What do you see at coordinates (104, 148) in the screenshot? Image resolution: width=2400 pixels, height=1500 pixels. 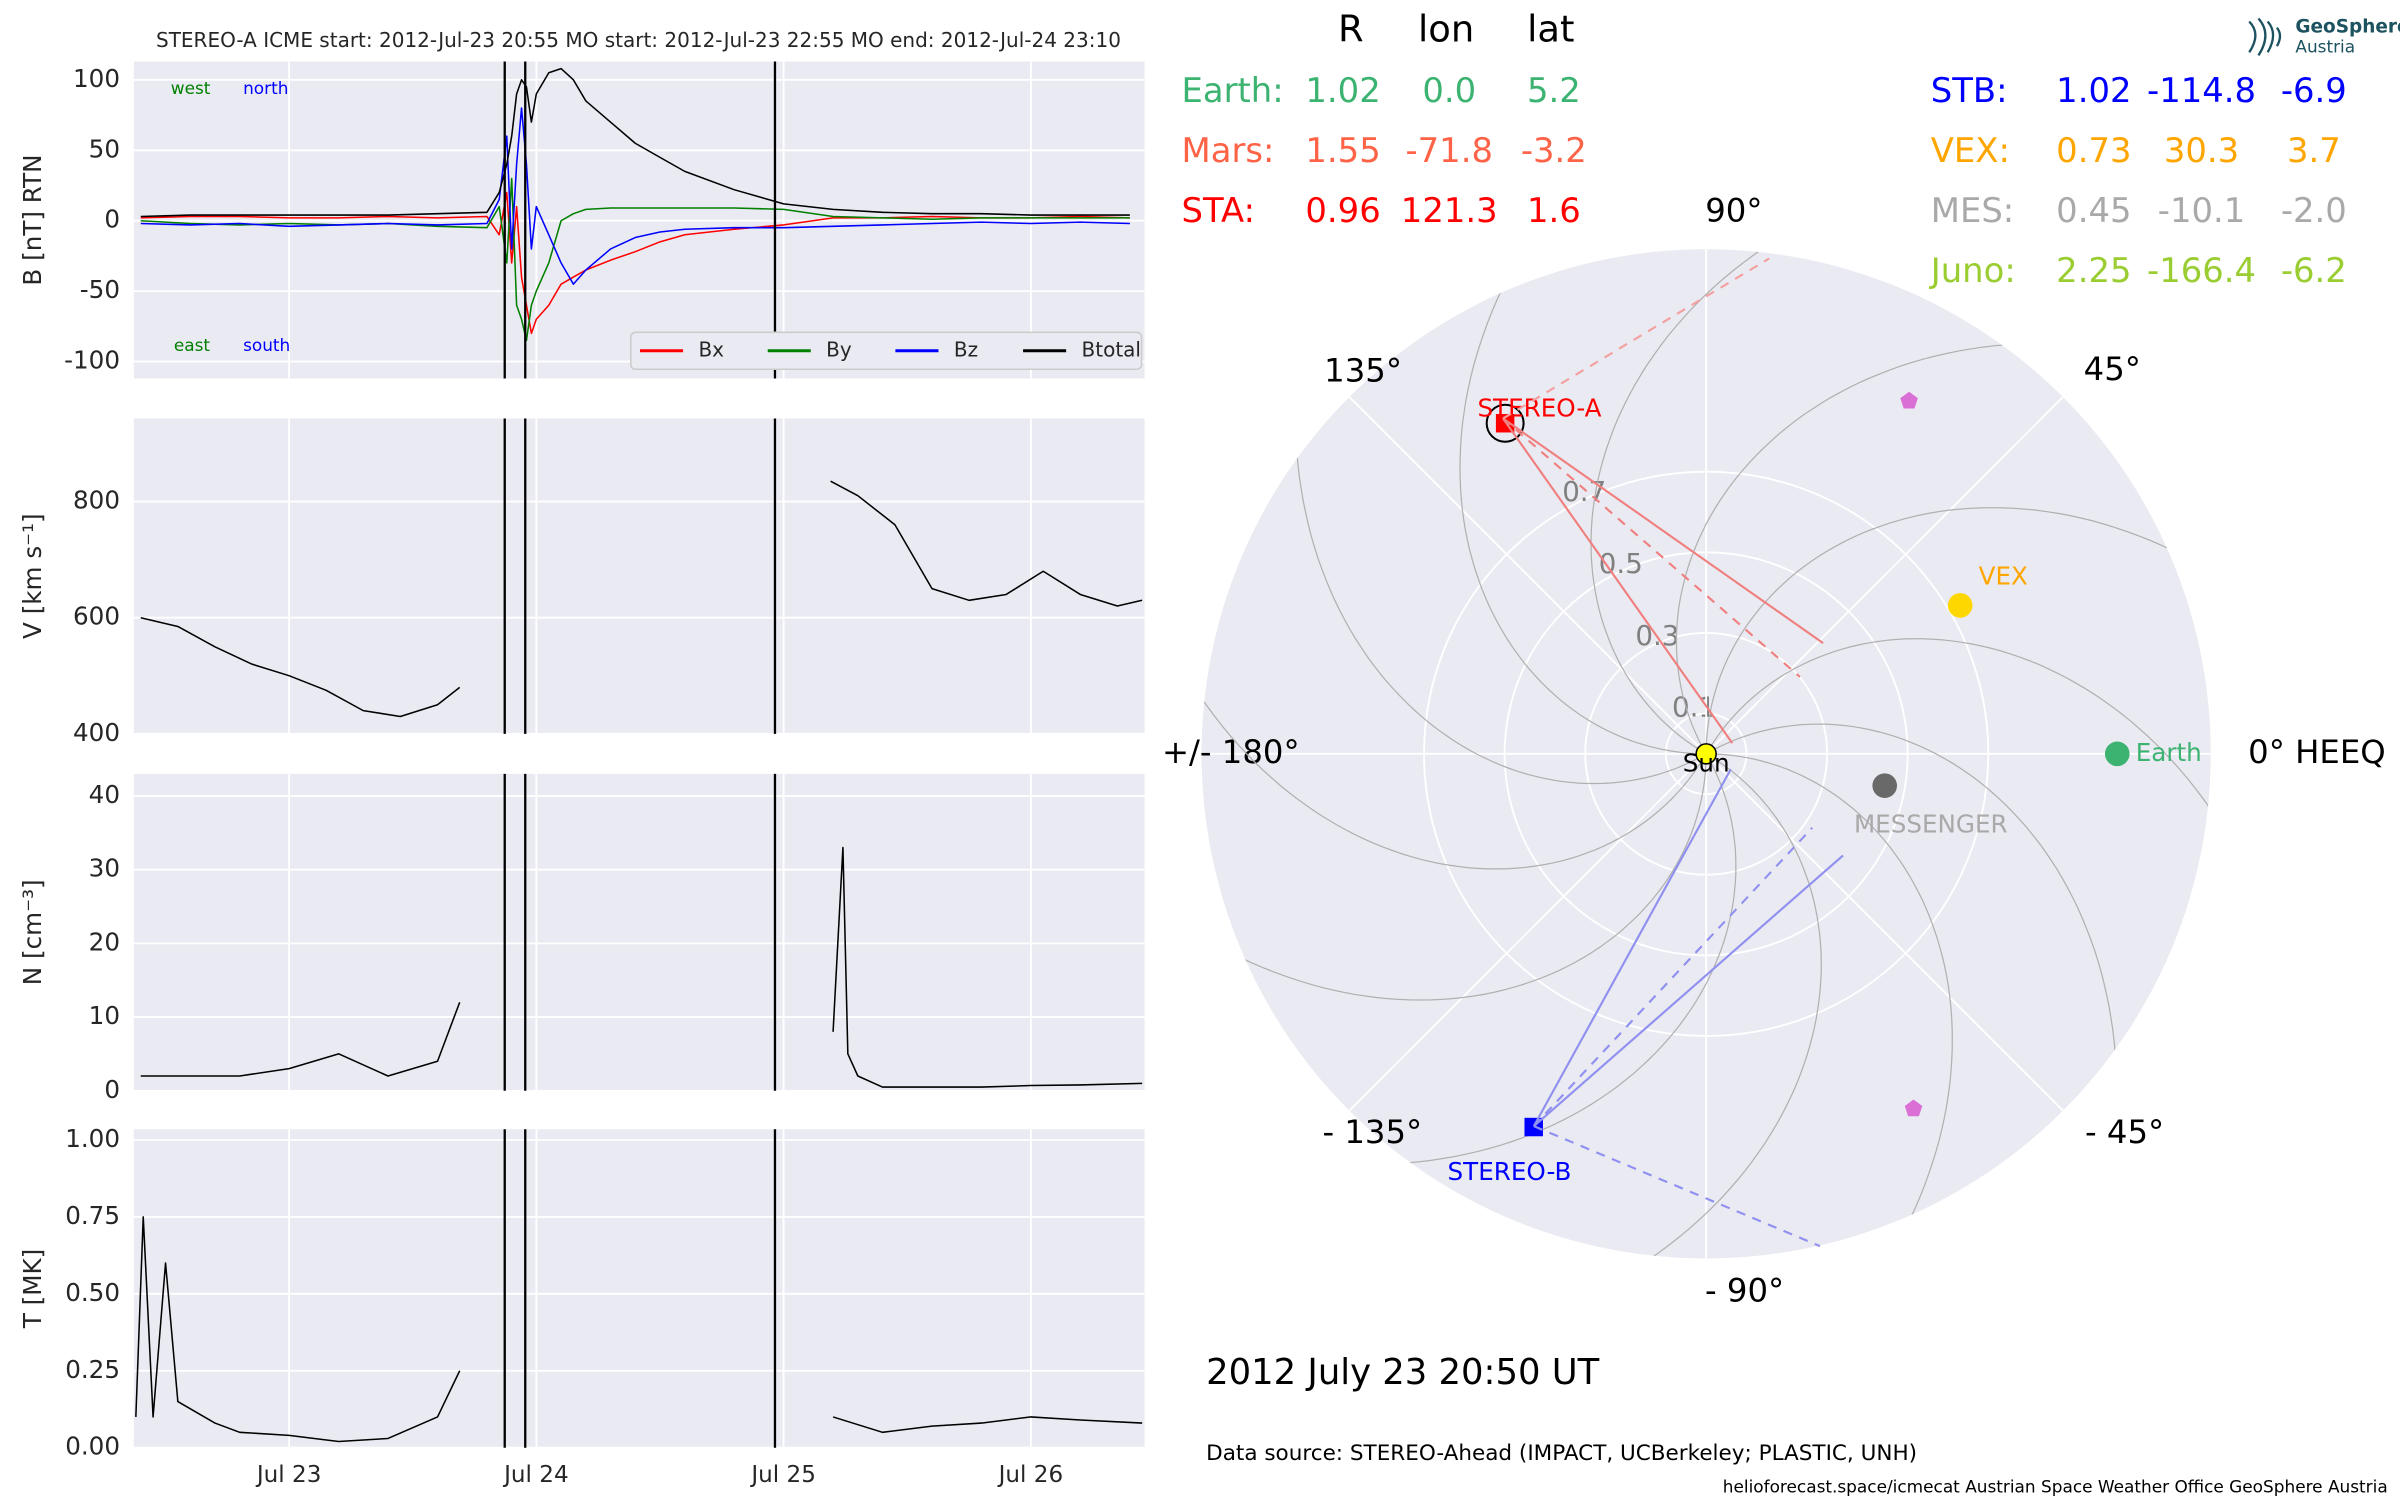 I see `y-tick-label: 50` at bounding box center [104, 148].